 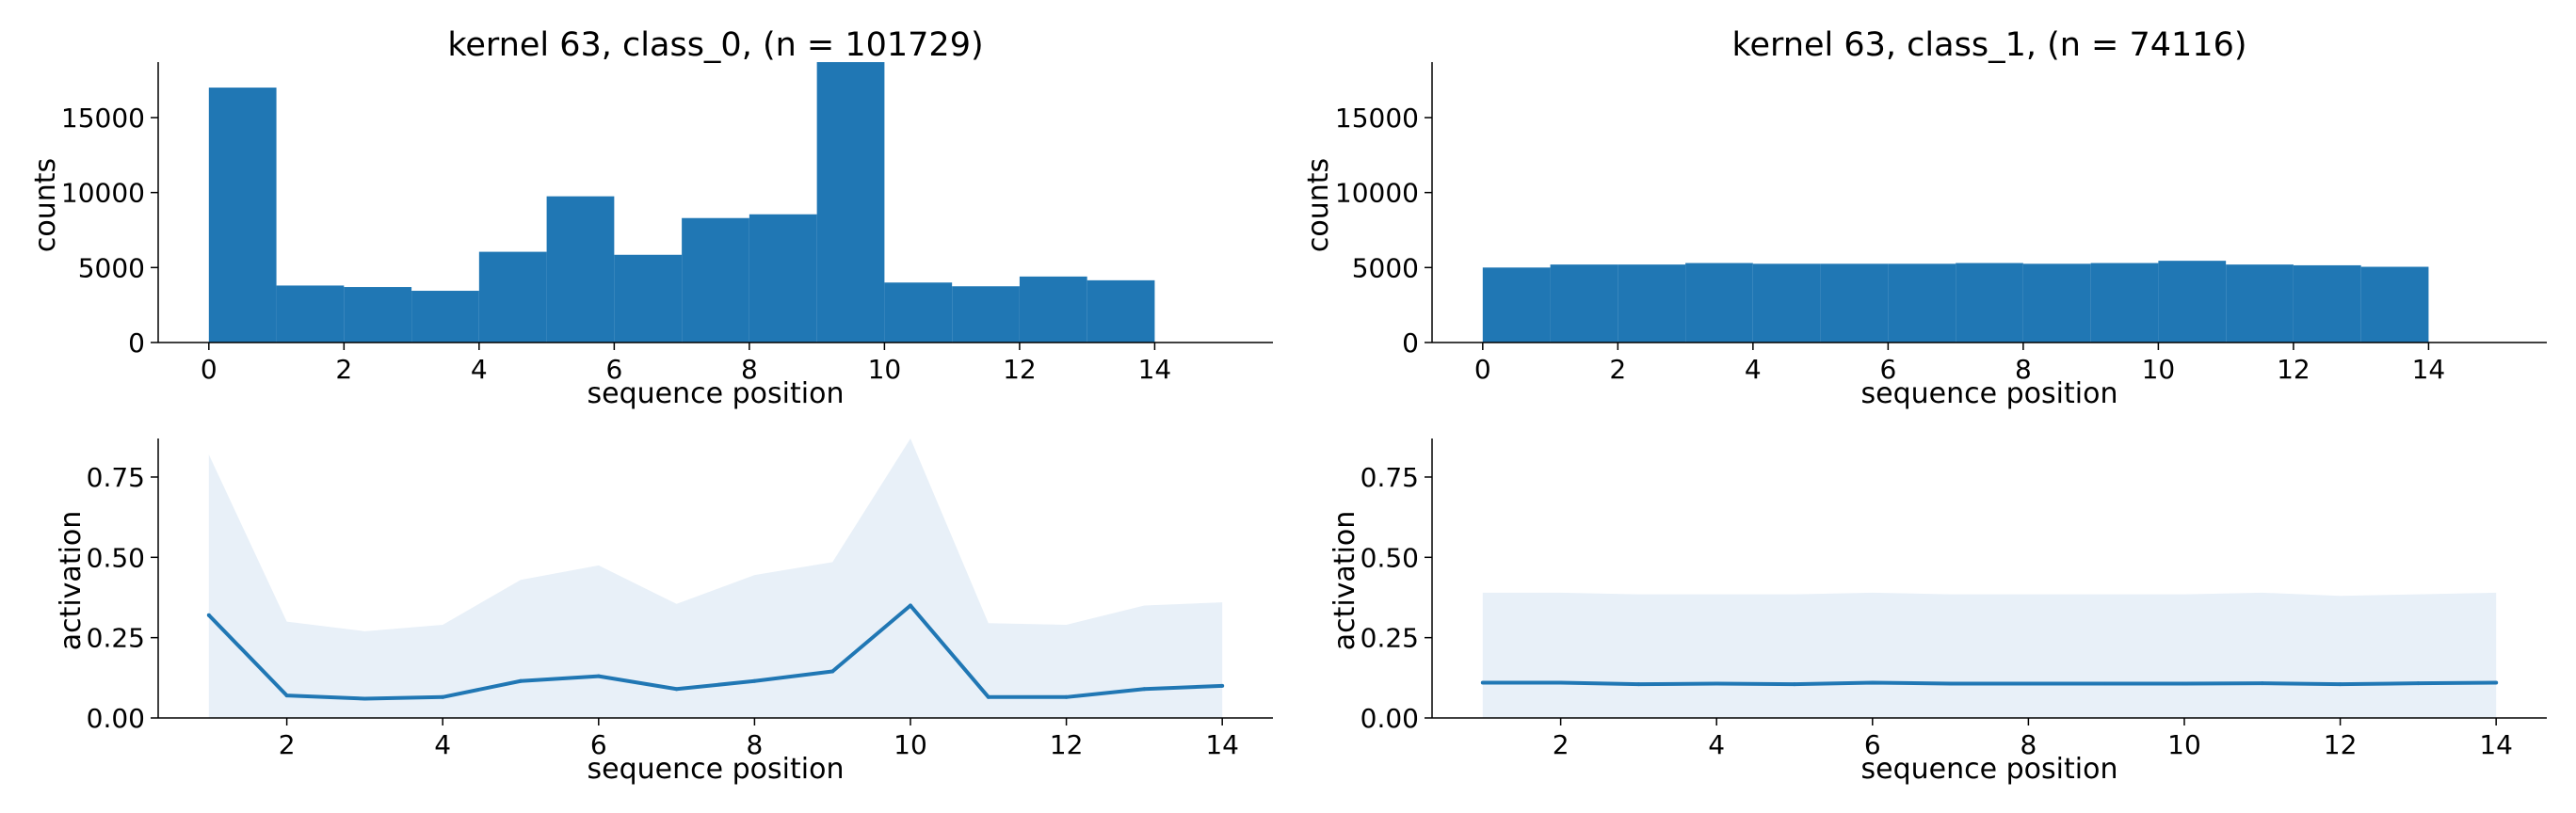 What do you see at coordinates (715, 45) in the screenshot?
I see `chart-title: kernel 63, class_0, (n = 101729)` at bounding box center [715, 45].